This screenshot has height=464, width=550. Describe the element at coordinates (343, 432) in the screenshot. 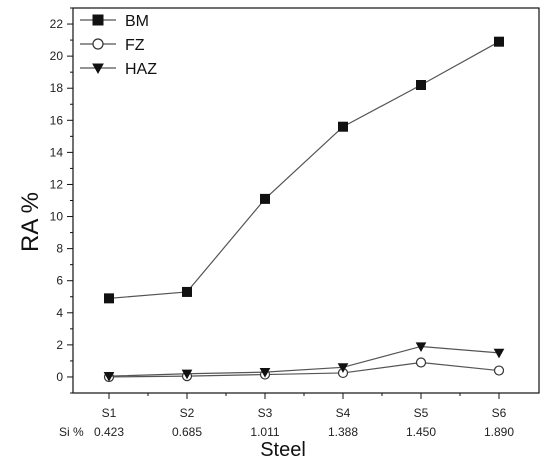

I see `si-value-label: 1.388` at that location.